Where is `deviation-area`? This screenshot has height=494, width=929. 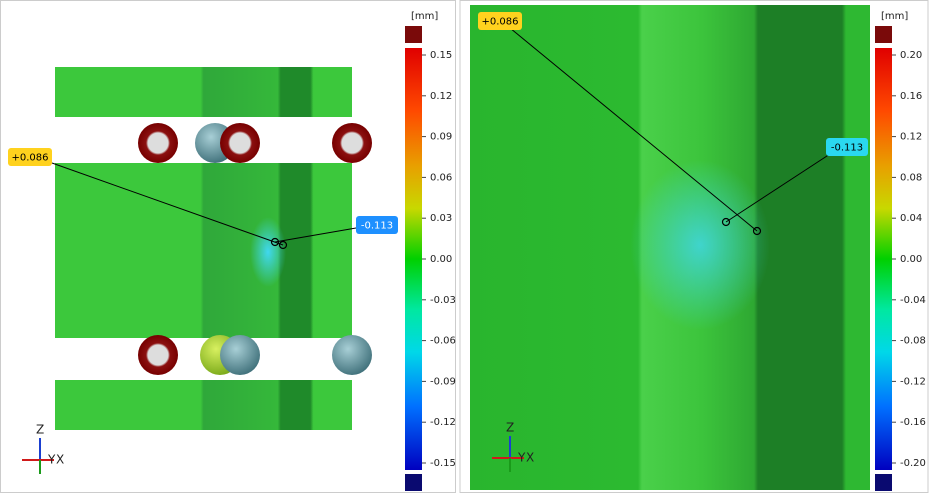
deviation-area is located at coordinates (700, 245).